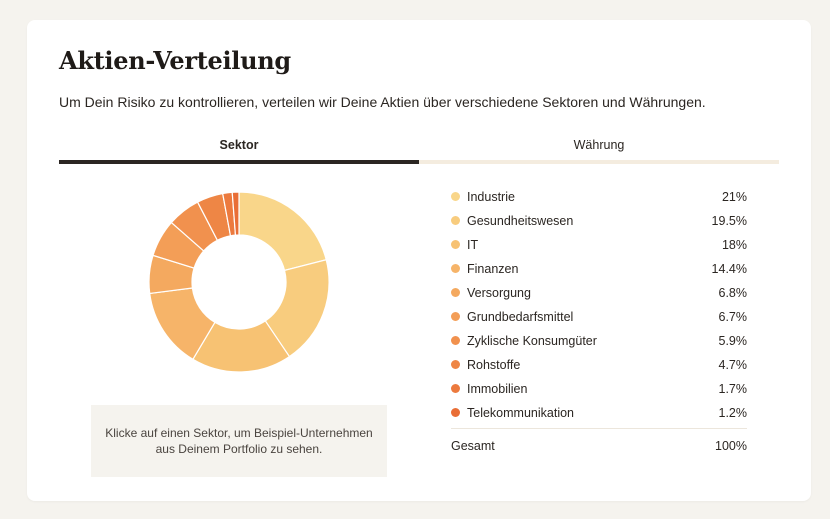 Image resolution: width=830 pixels, height=519 pixels. I want to click on legend-item: IT 18%, so click(599, 245).